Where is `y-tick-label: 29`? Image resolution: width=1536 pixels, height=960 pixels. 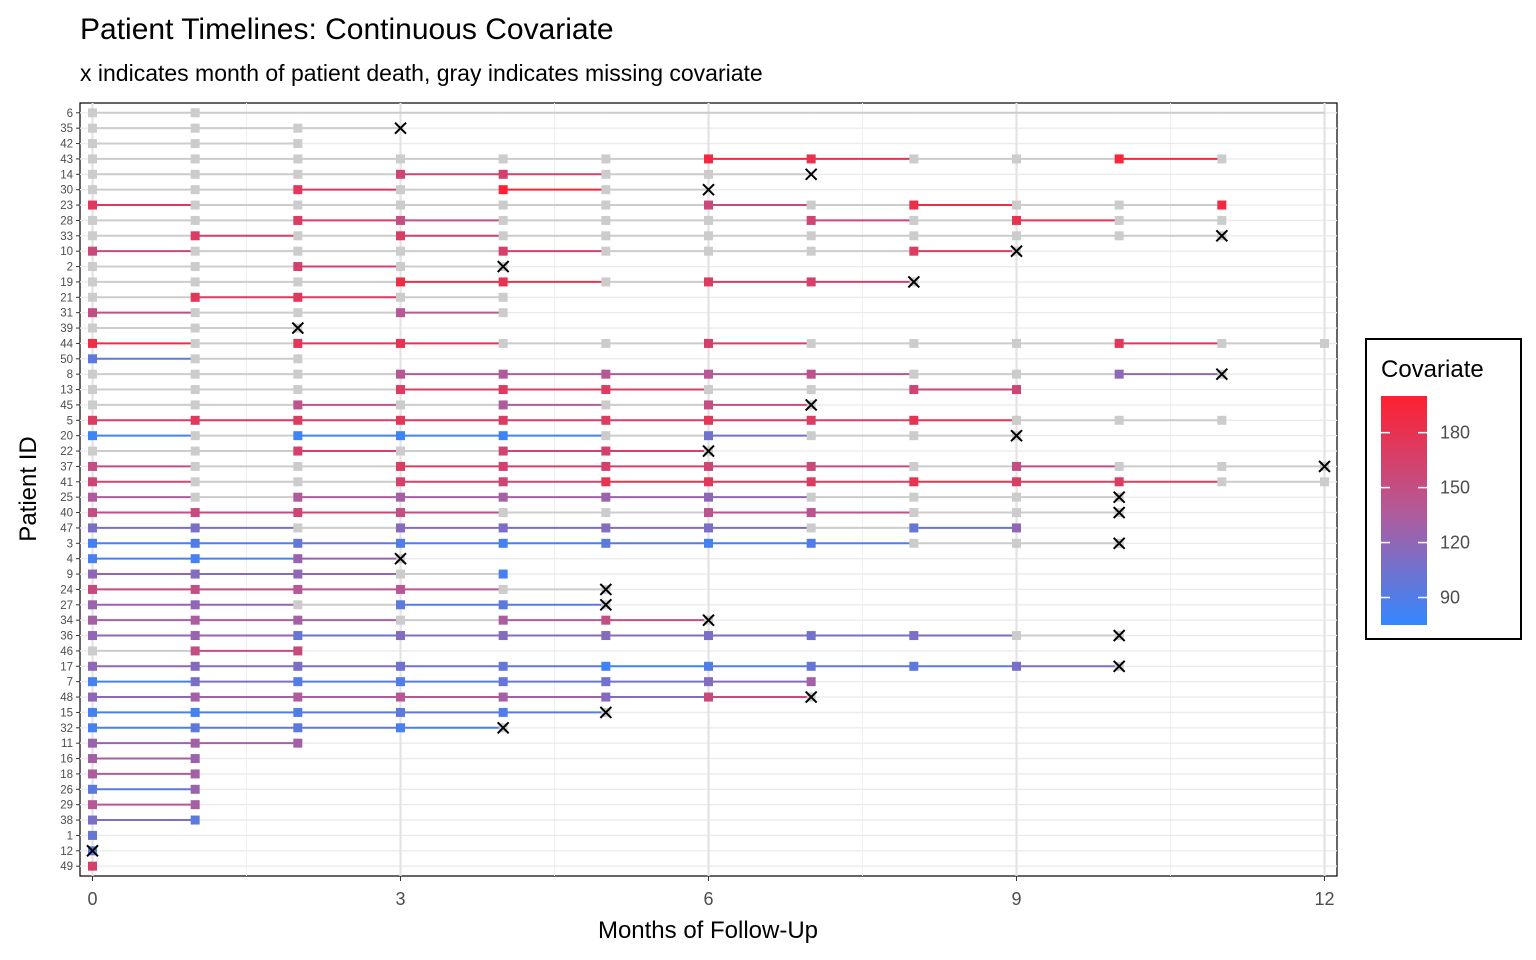
y-tick-label: 29 is located at coordinates (66, 806).